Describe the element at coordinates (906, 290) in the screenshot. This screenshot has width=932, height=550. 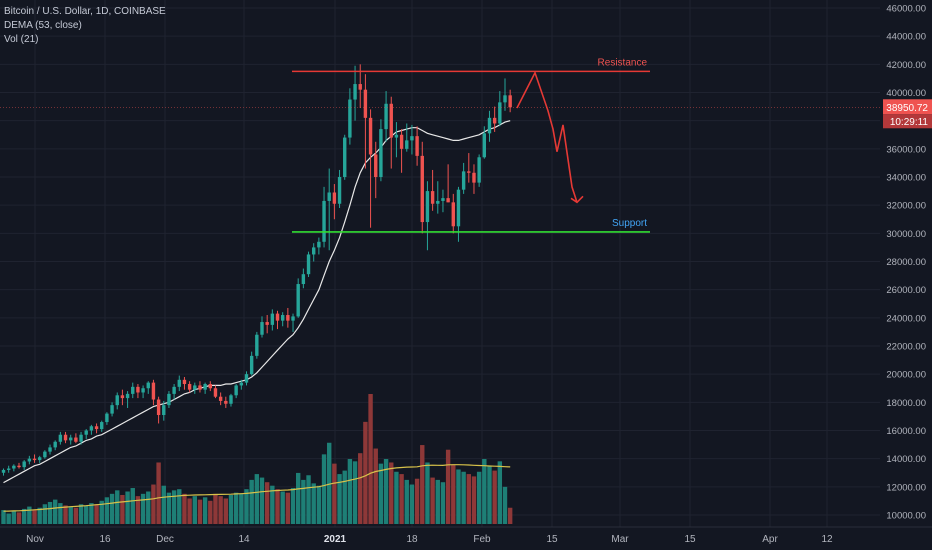
I see `price-tick-label: 26000.00` at that location.